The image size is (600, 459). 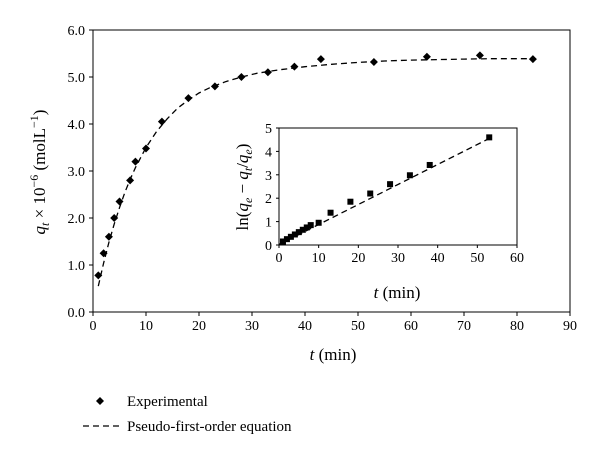 What do you see at coordinates (268, 246) in the screenshot?
I see `inset-y-tick-label: 0` at bounding box center [268, 246].